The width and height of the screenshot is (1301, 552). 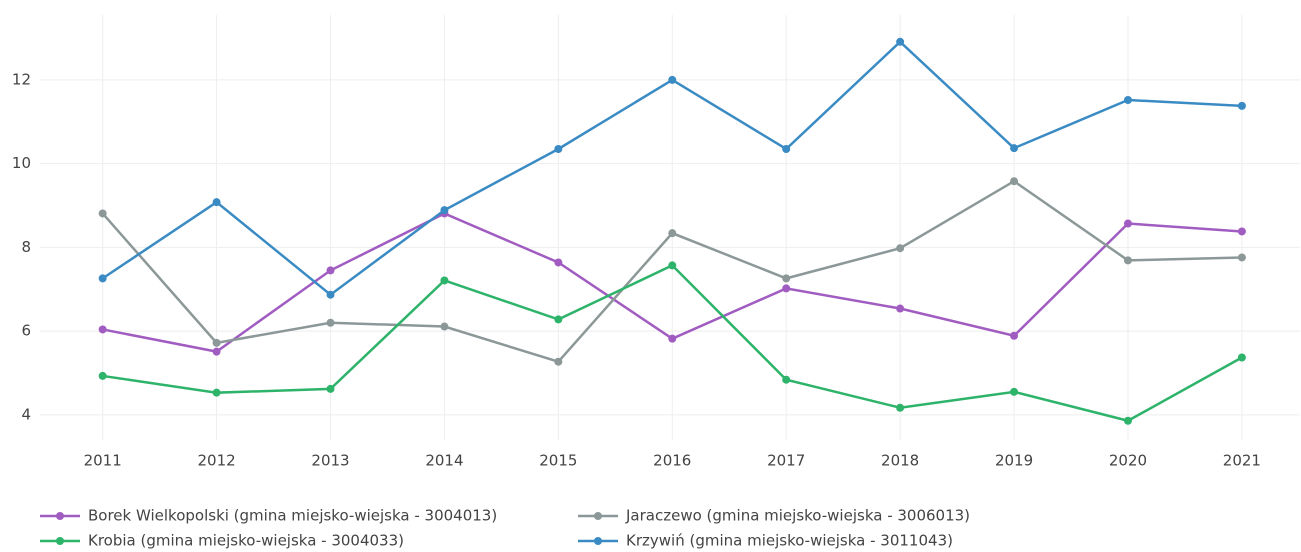 I want to click on x-tick-label: 2015, so click(x=558, y=461).